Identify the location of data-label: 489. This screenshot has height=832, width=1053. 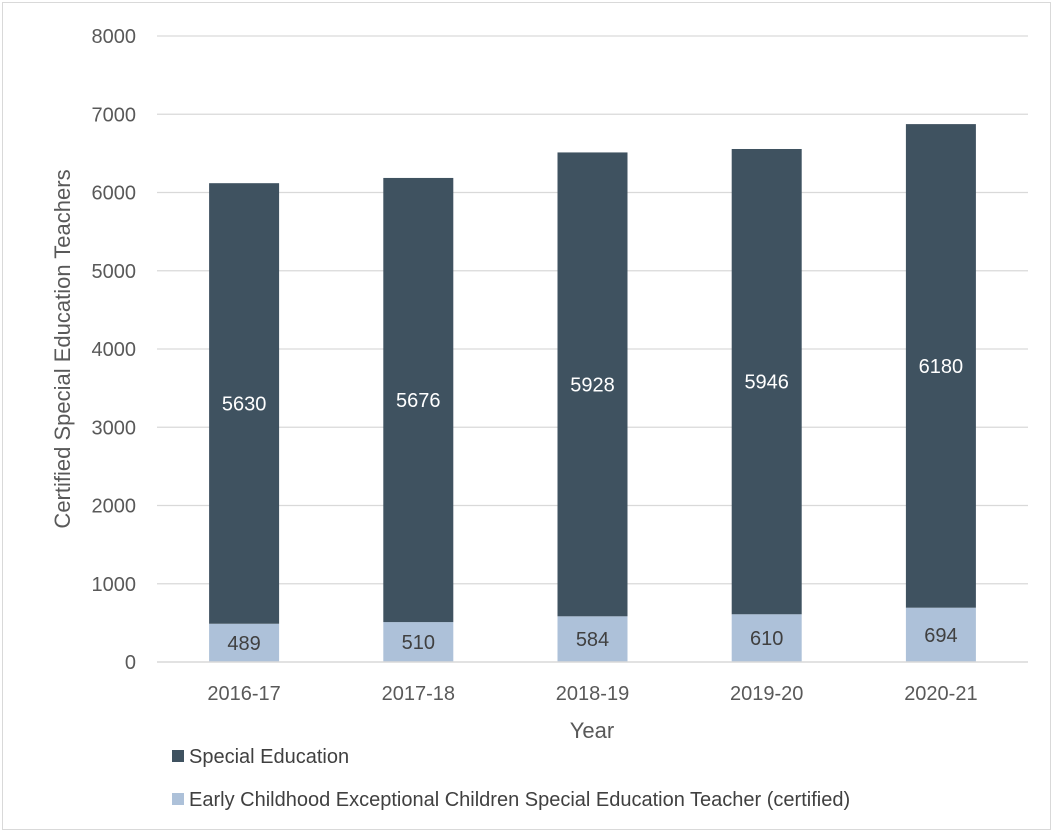
(243, 644).